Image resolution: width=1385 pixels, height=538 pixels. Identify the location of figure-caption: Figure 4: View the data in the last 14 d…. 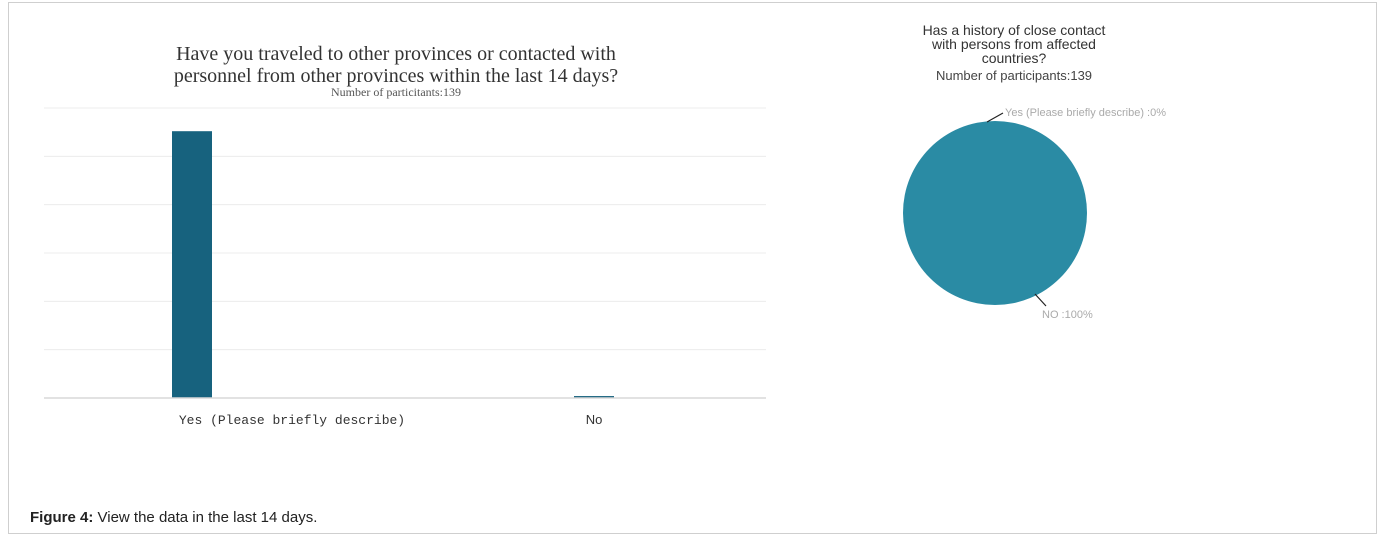
(173, 517).